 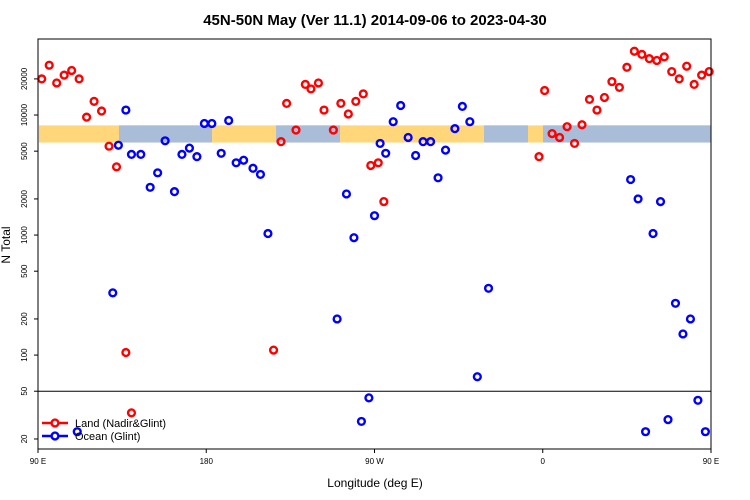 I want to click on legend-label: Land (Nadir&Glint), so click(x=120, y=424).